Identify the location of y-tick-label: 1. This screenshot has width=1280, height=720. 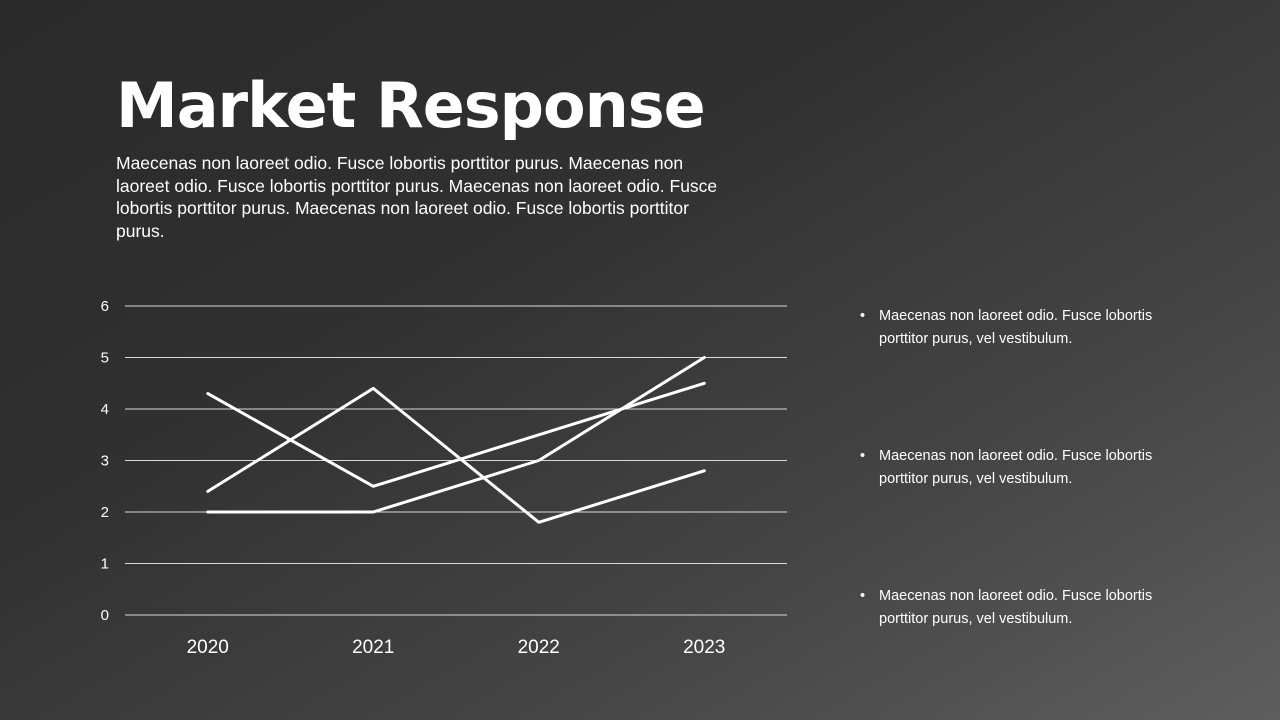
(105, 564).